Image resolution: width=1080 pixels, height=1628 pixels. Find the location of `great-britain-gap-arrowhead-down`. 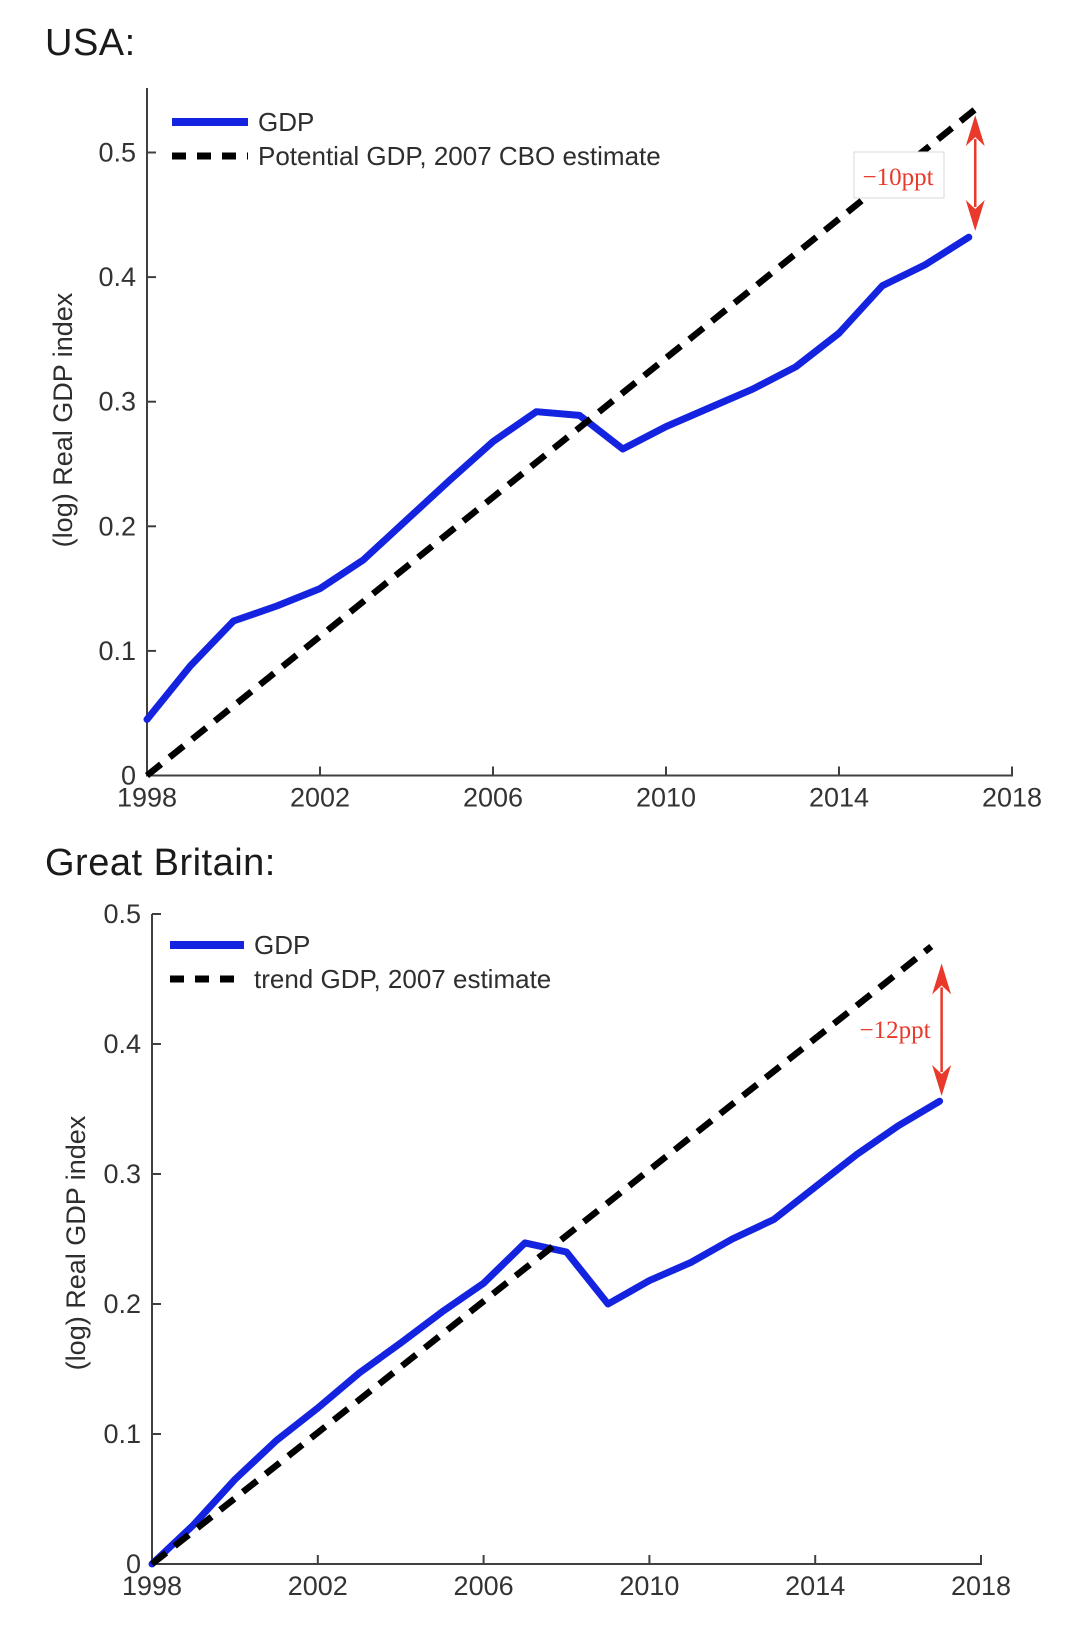

great-britain-gap-arrowhead-down is located at coordinates (942, 1080).